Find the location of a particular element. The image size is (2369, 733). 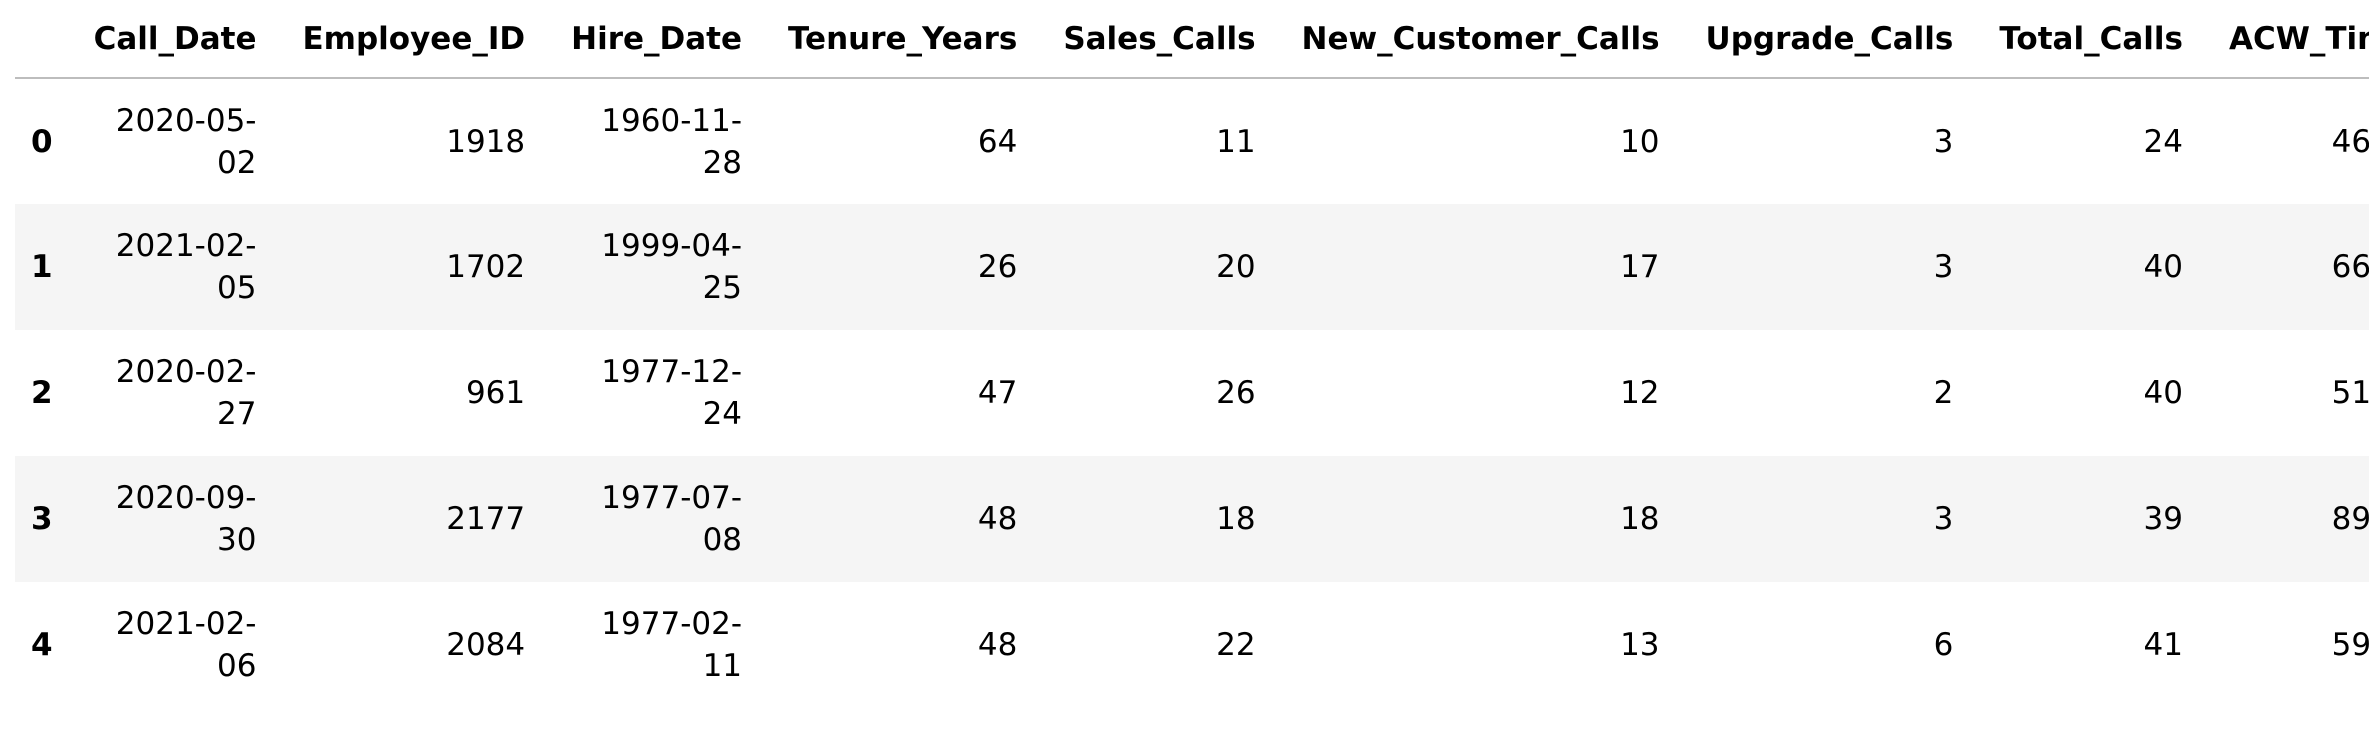

column-header-acw-time: ACW_Time is located at coordinates (2287, 39).